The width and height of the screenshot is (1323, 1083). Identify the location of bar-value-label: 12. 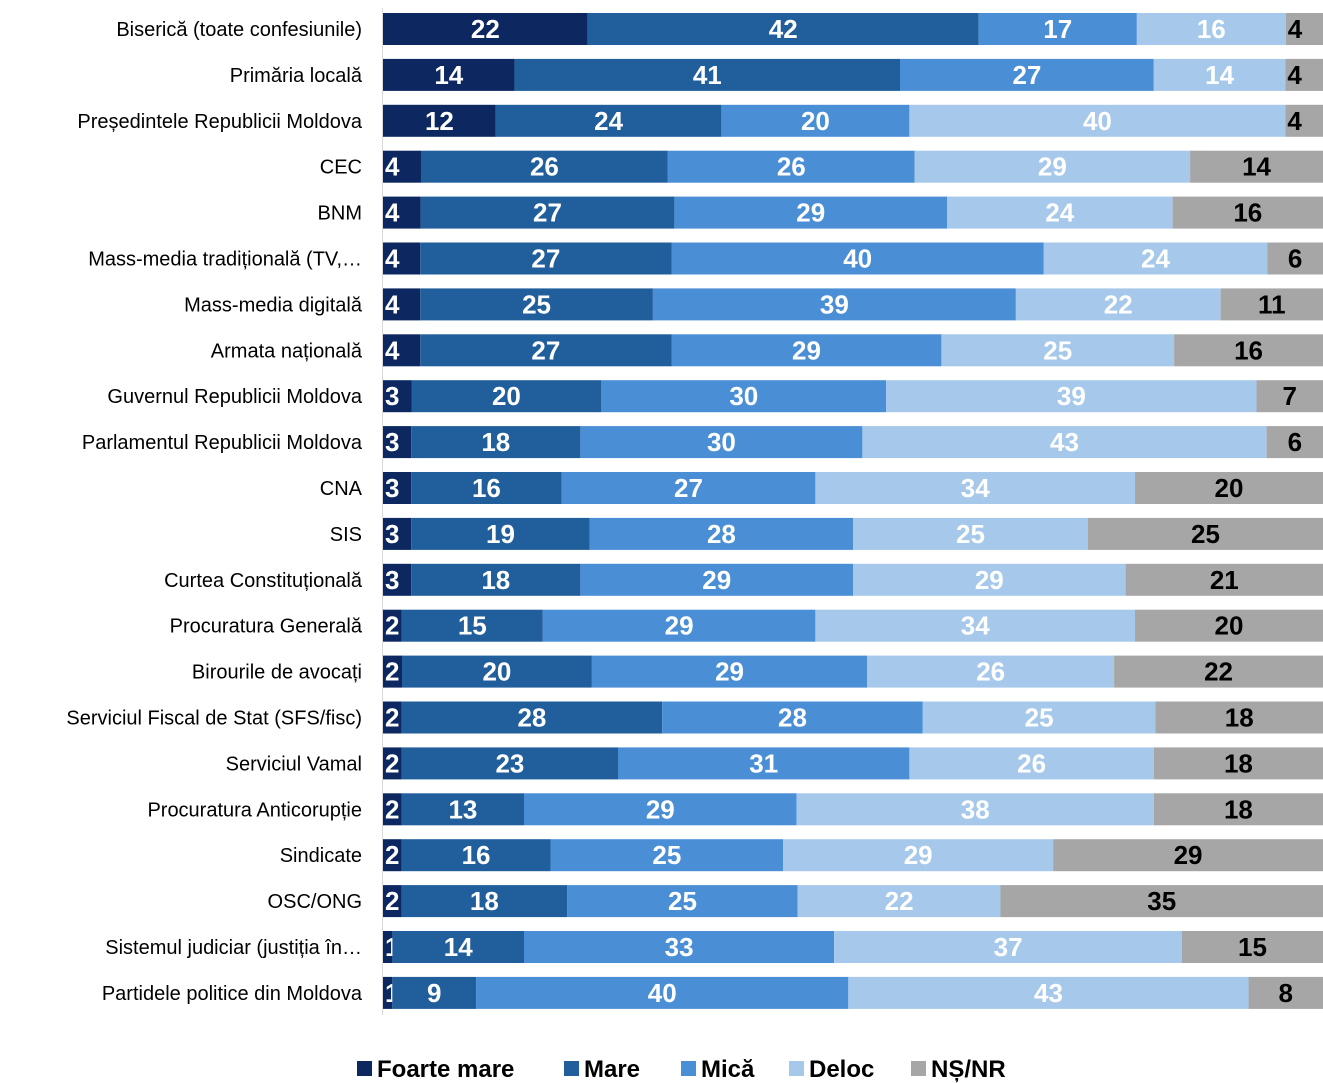
(439, 121).